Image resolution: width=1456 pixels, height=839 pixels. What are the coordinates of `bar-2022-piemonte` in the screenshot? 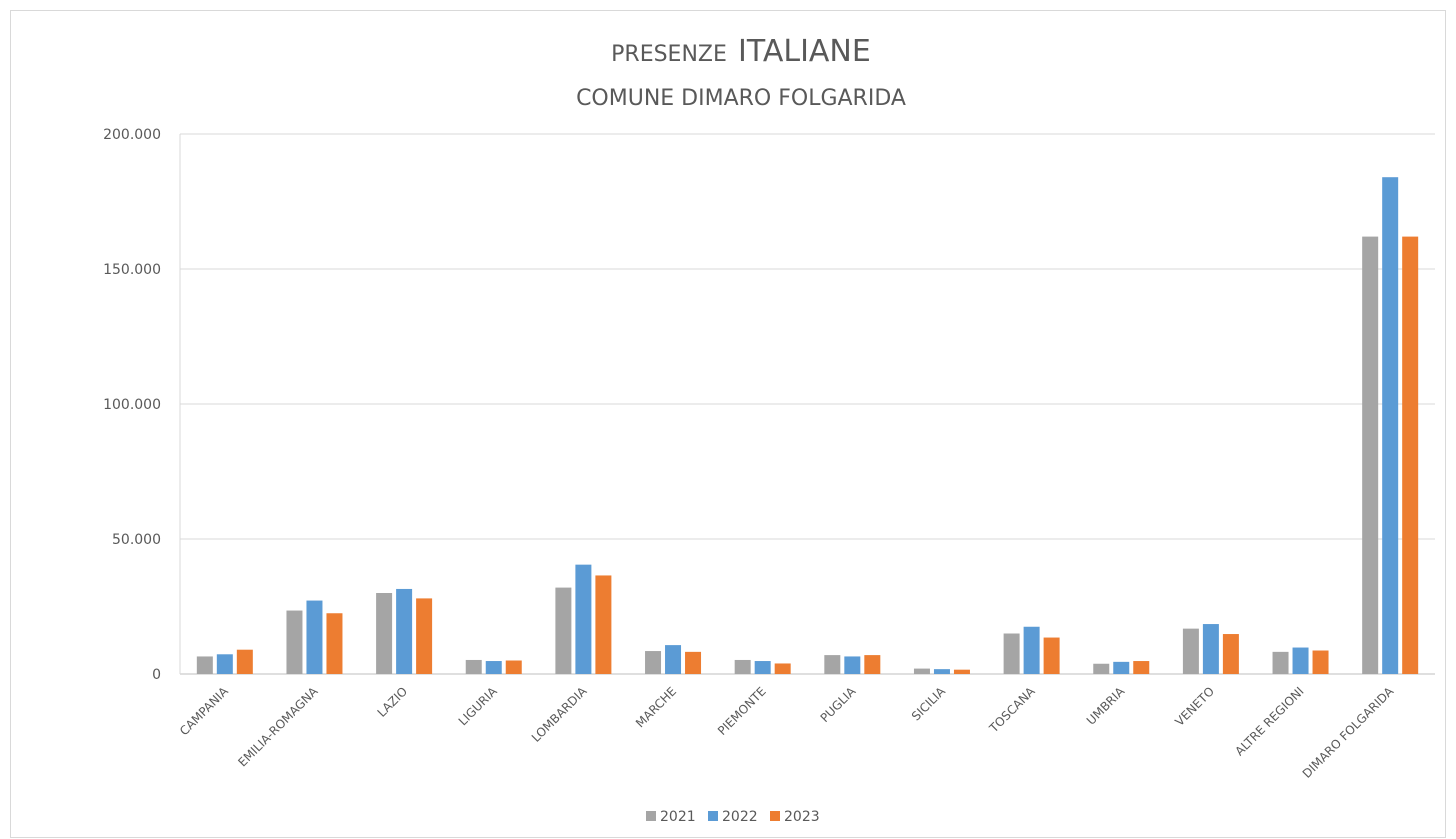 It's located at (762, 667).